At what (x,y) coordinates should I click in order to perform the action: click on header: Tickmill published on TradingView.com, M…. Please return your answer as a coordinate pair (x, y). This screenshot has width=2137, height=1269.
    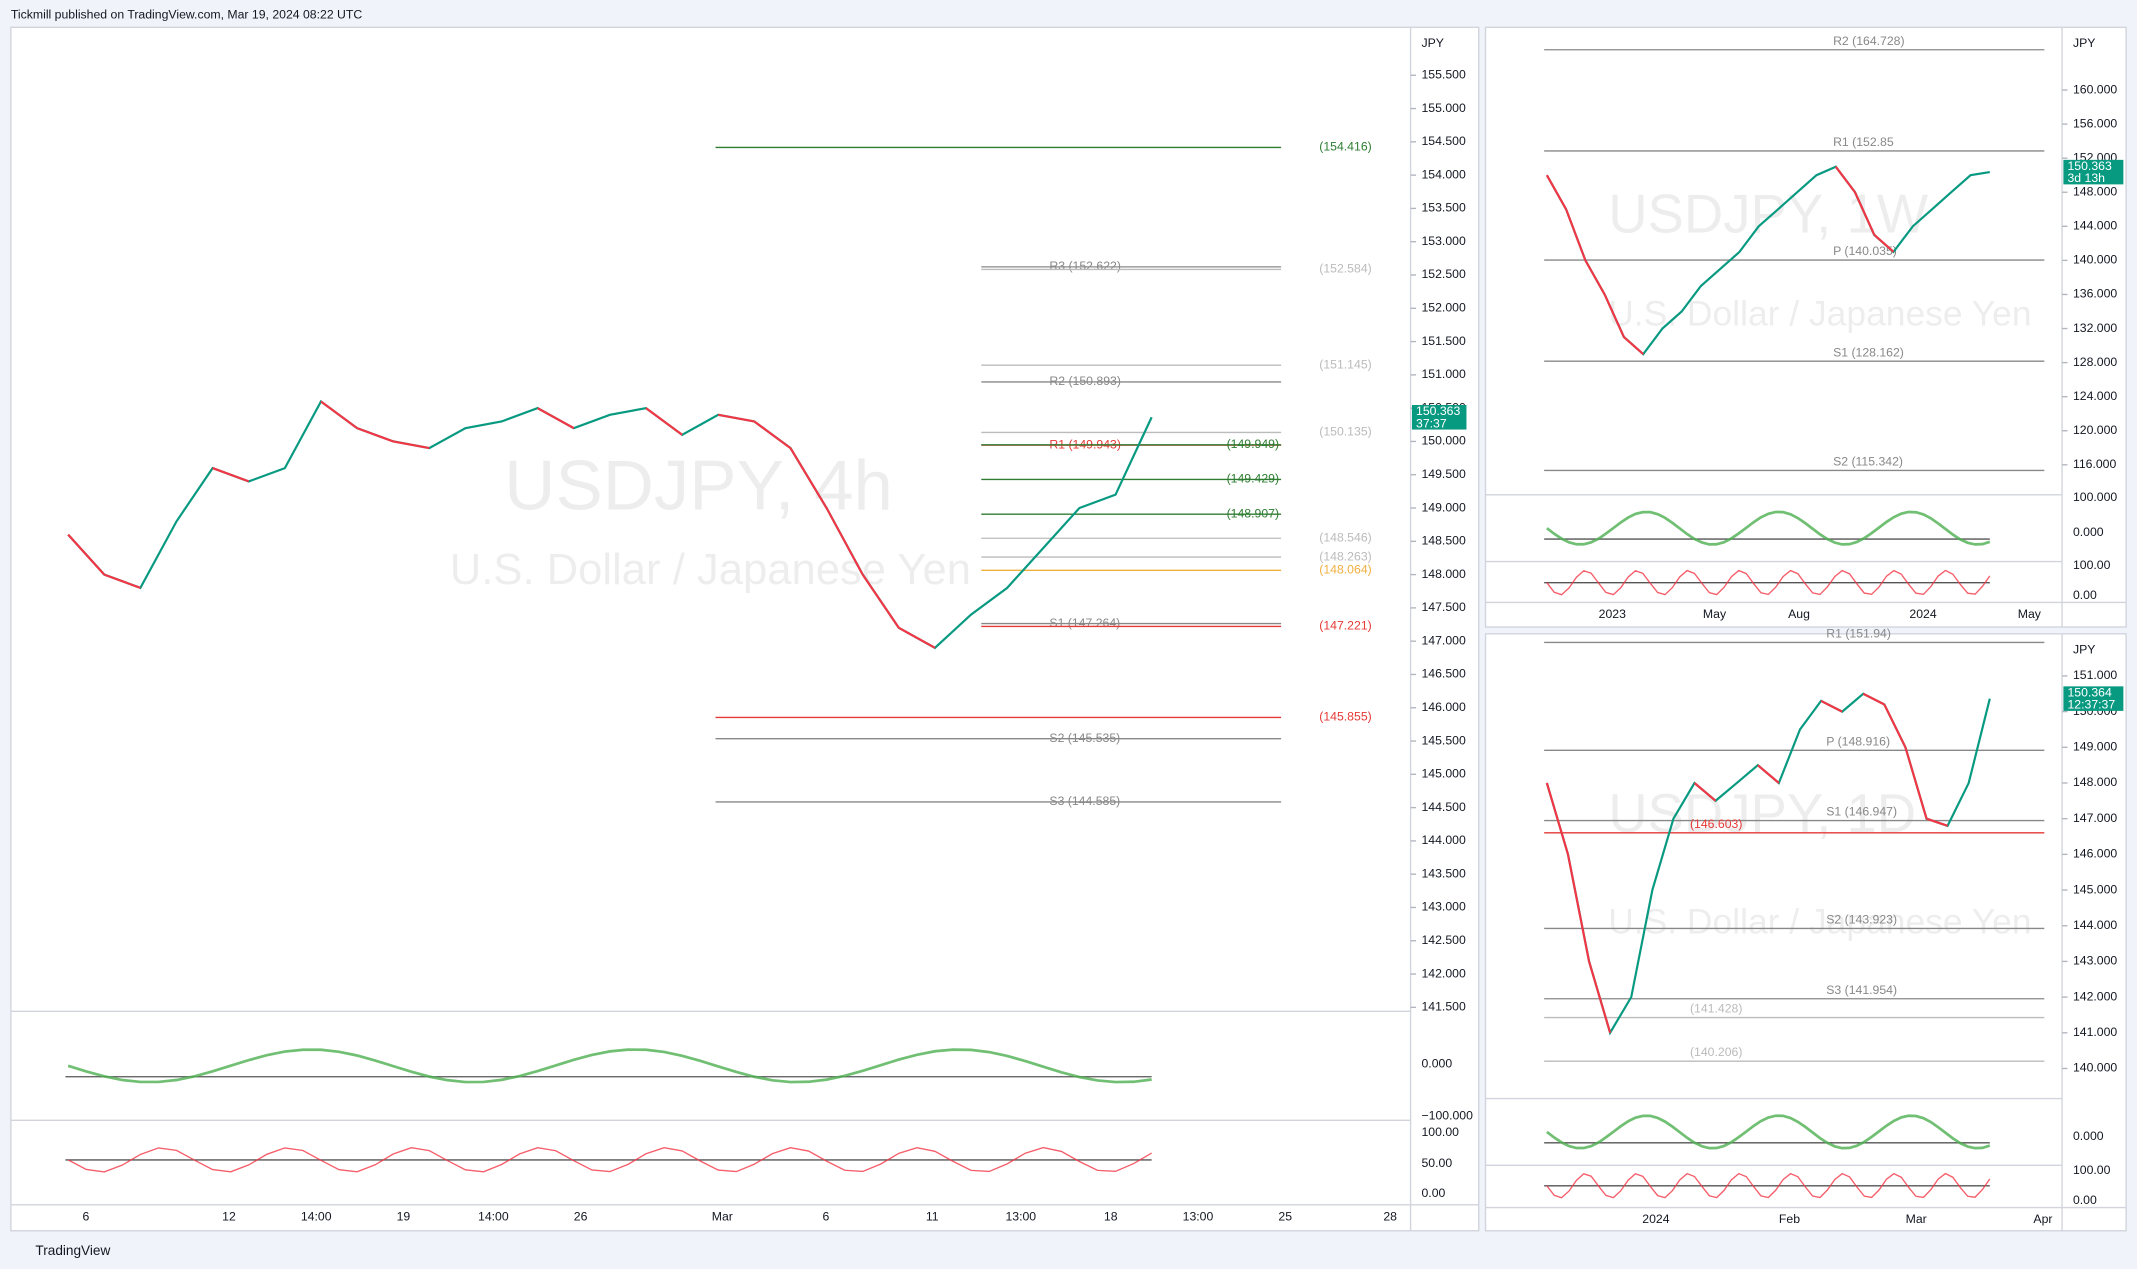
    Looking at the image, I should click on (186, 14).